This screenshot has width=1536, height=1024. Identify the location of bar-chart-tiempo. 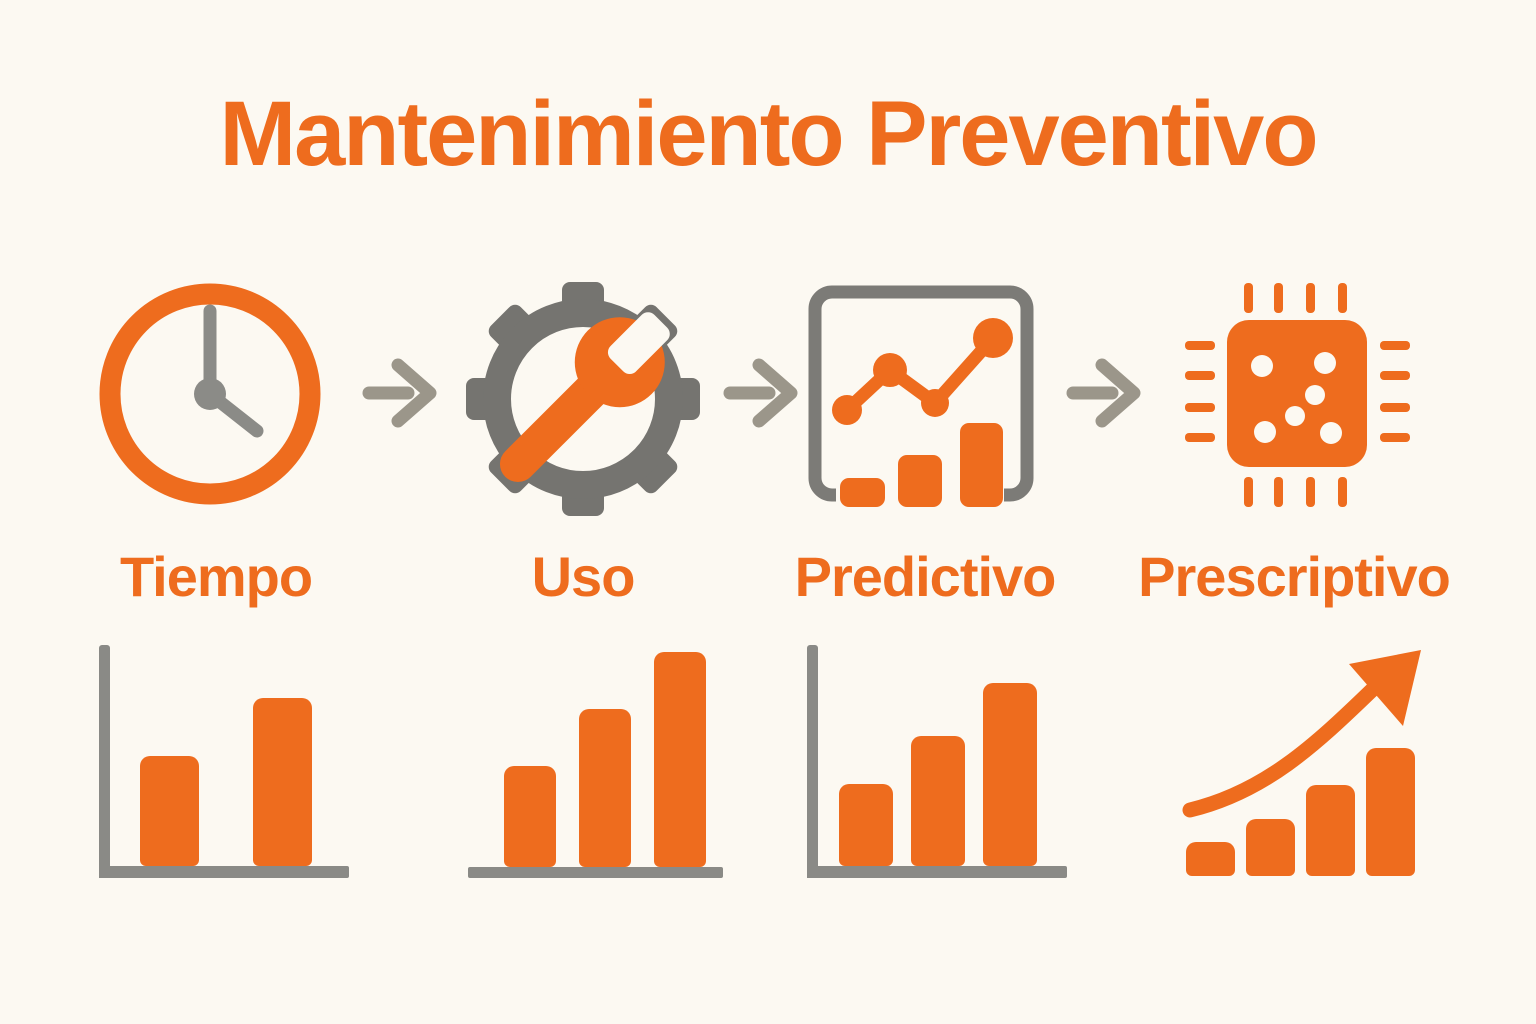
(224, 761).